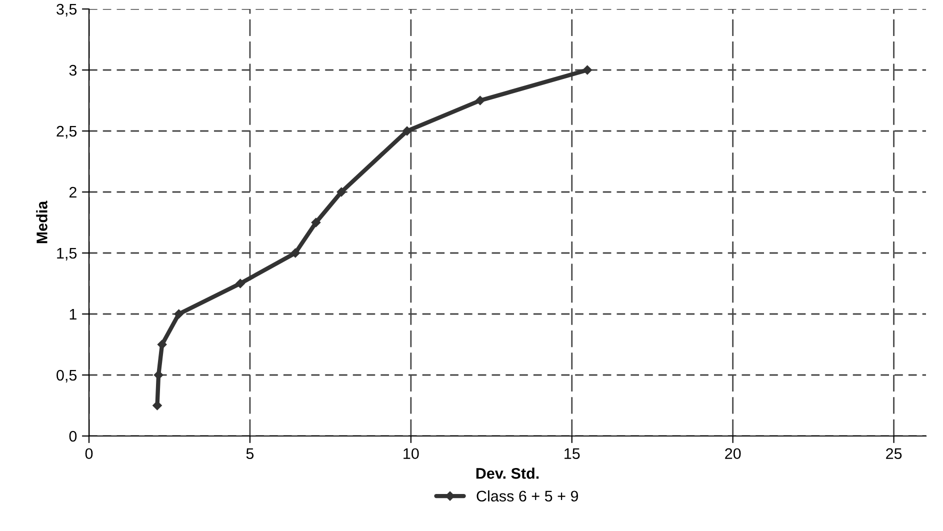 The height and width of the screenshot is (531, 943). What do you see at coordinates (73, 70) in the screenshot?
I see `y-tick-label: 3` at bounding box center [73, 70].